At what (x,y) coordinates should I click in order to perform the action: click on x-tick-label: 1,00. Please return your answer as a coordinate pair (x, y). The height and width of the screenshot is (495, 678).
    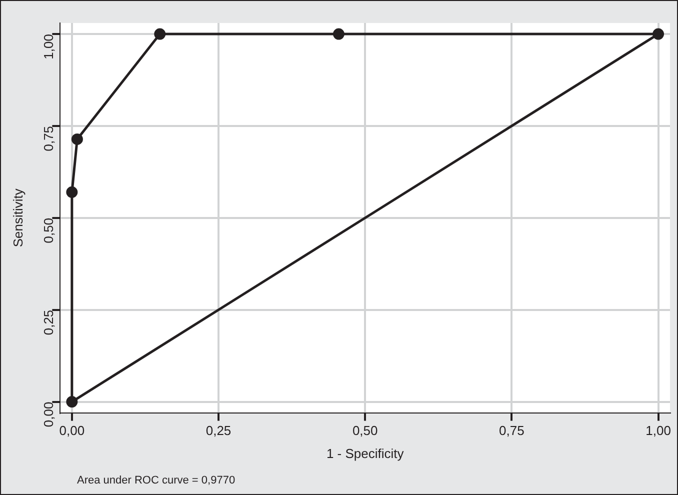
    Looking at the image, I should click on (658, 430).